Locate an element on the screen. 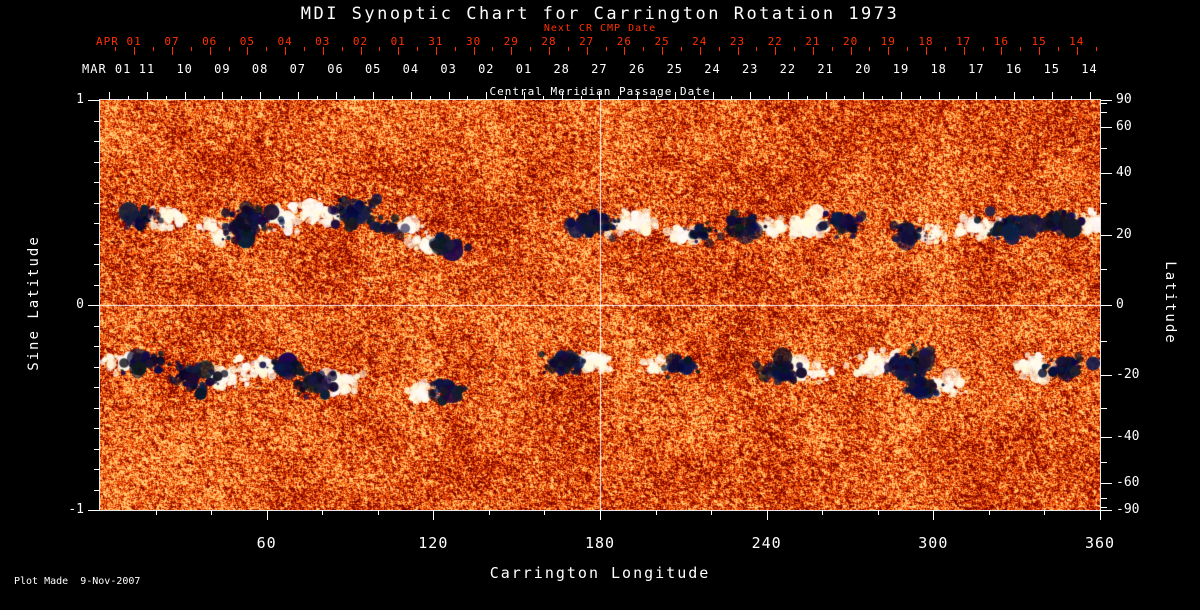 The height and width of the screenshot is (610, 1200). carrington-longitude-axis-label: Carrington Longitude is located at coordinates (600, 573).